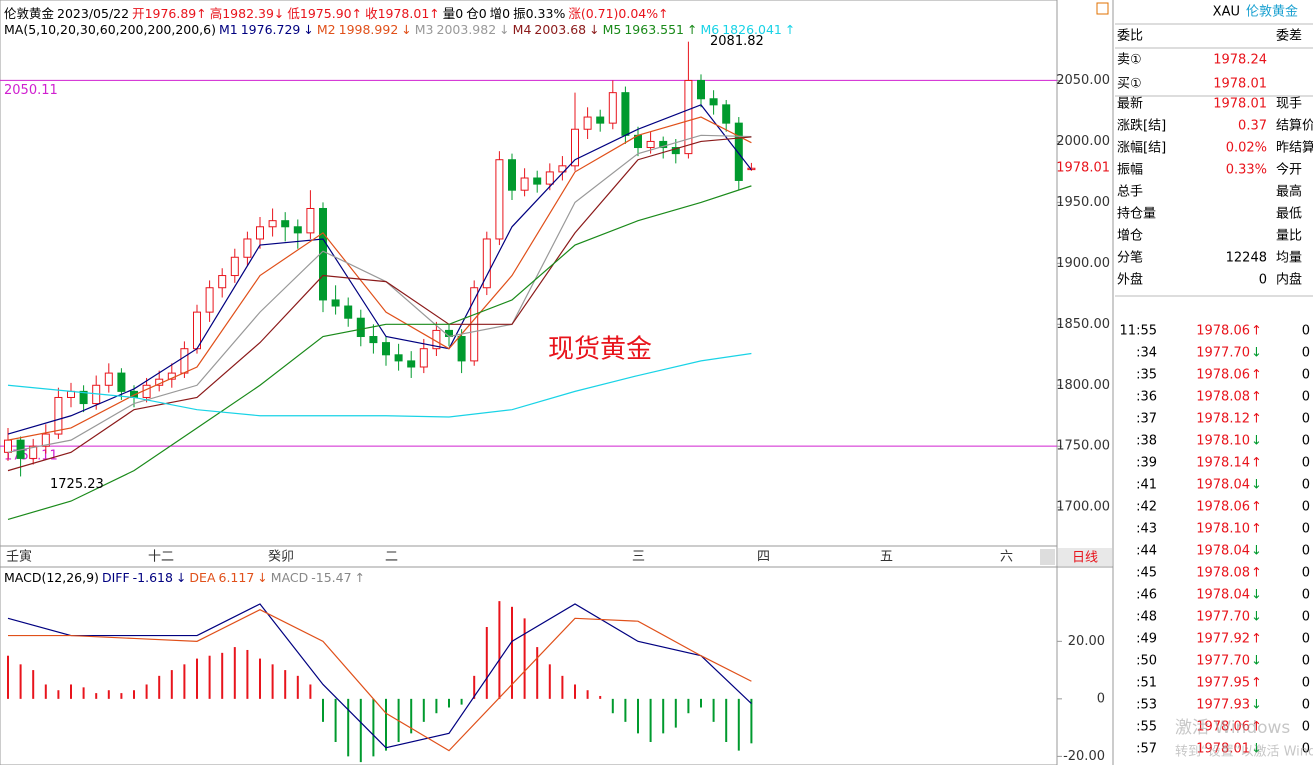 The height and width of the screenshot is (765, 1313). I want to click on row-label: 涨幅[结], so click(1141, 148).